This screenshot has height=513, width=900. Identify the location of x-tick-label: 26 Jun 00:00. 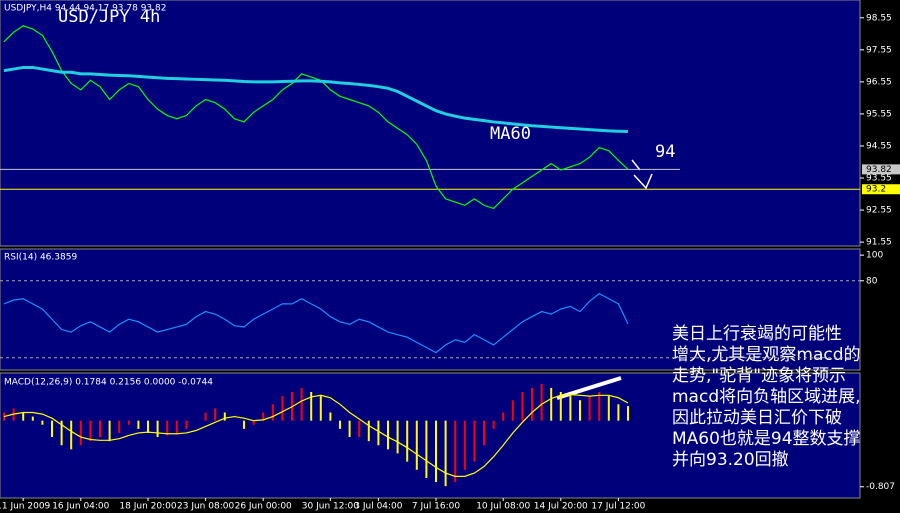
(263, 507).